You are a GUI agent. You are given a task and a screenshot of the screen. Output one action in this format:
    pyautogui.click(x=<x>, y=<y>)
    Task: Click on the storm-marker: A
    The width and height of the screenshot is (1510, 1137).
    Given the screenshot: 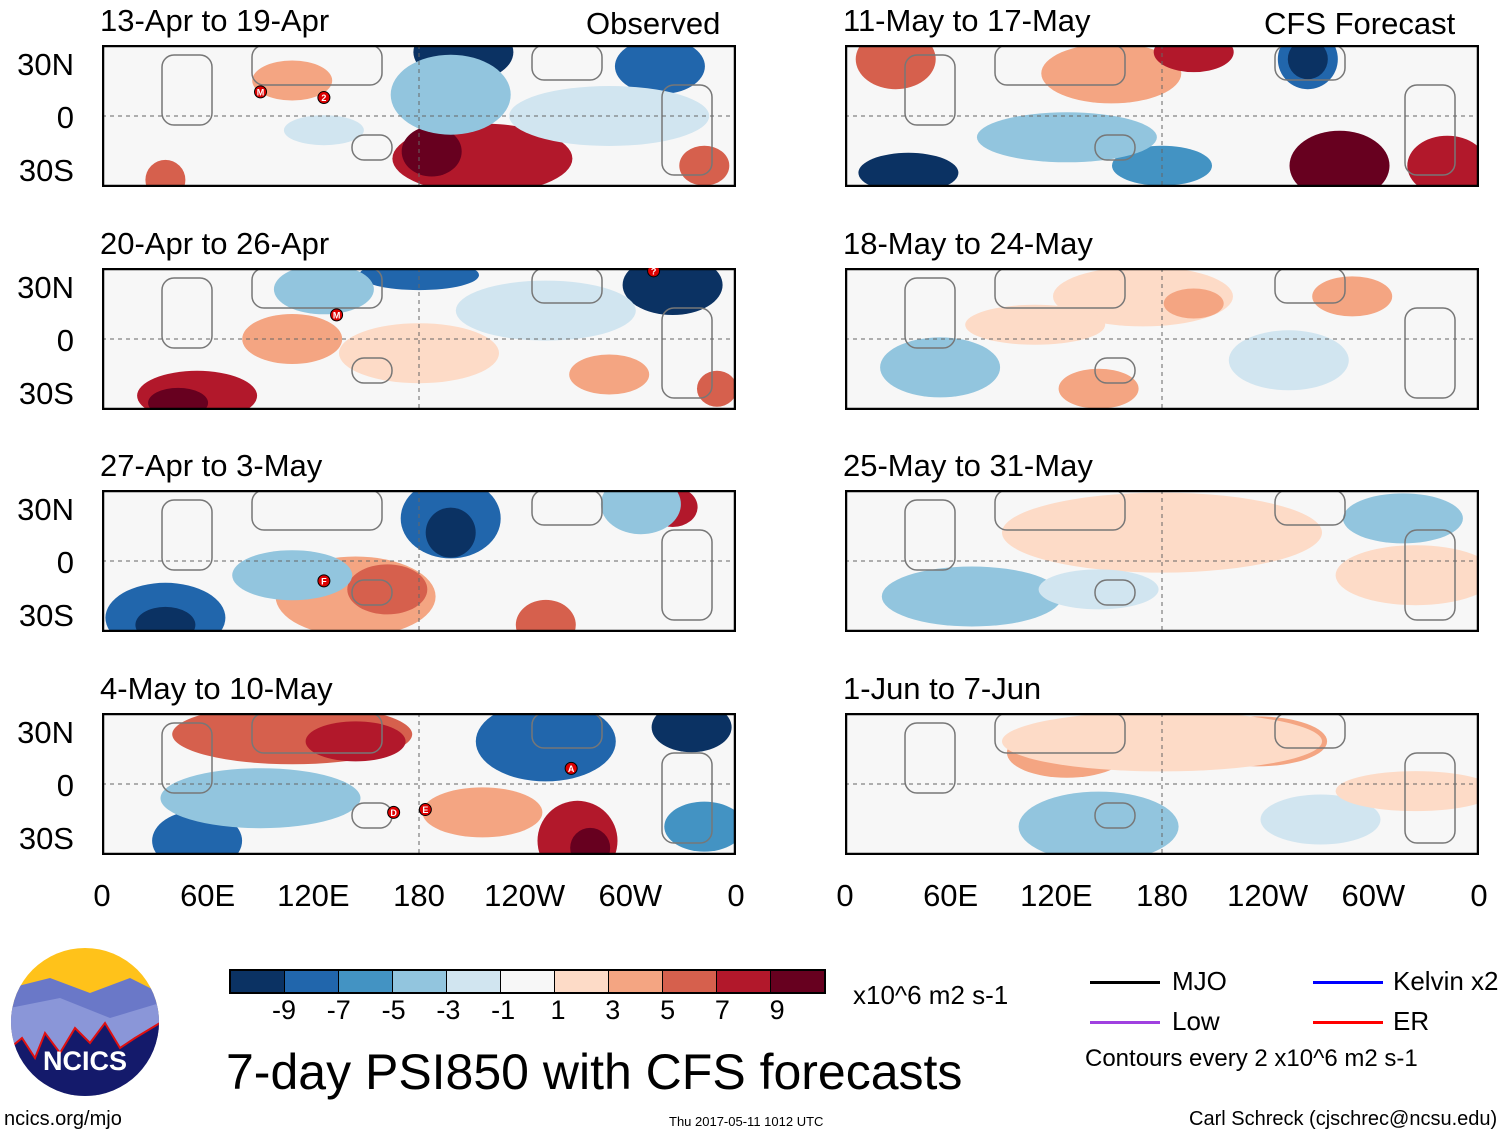 What is the action you would take?
    pyautogui.click(x=571, y=768)
    